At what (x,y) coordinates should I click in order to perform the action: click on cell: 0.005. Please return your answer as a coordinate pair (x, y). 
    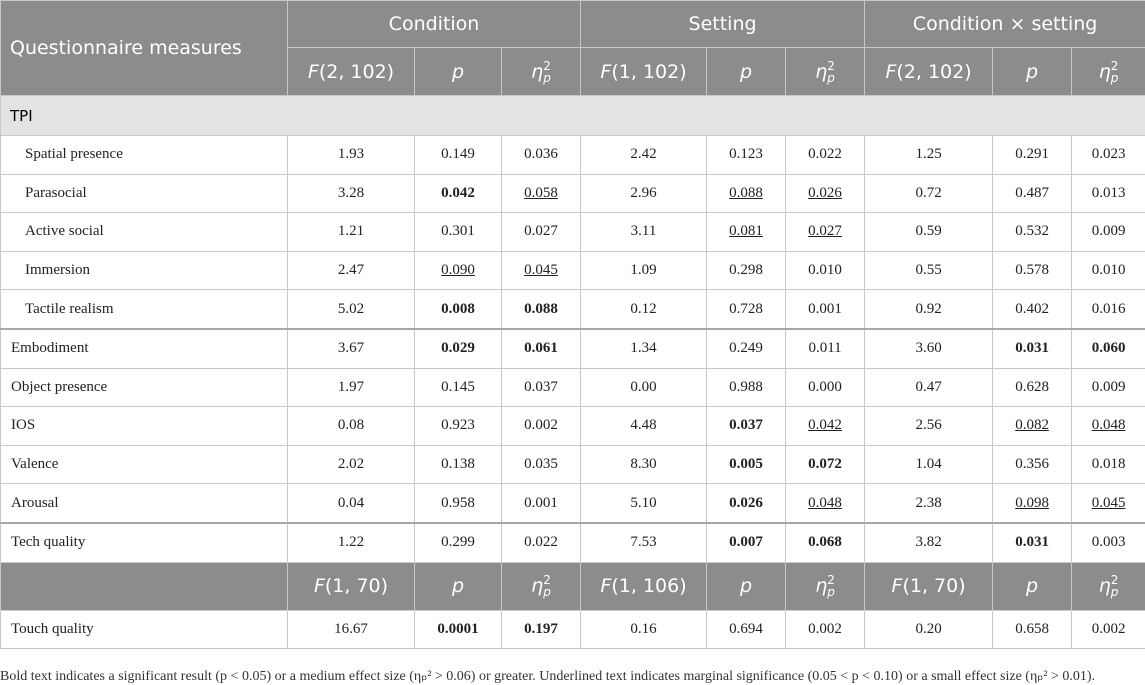
    Looking at the image, I should click on (746, 464).